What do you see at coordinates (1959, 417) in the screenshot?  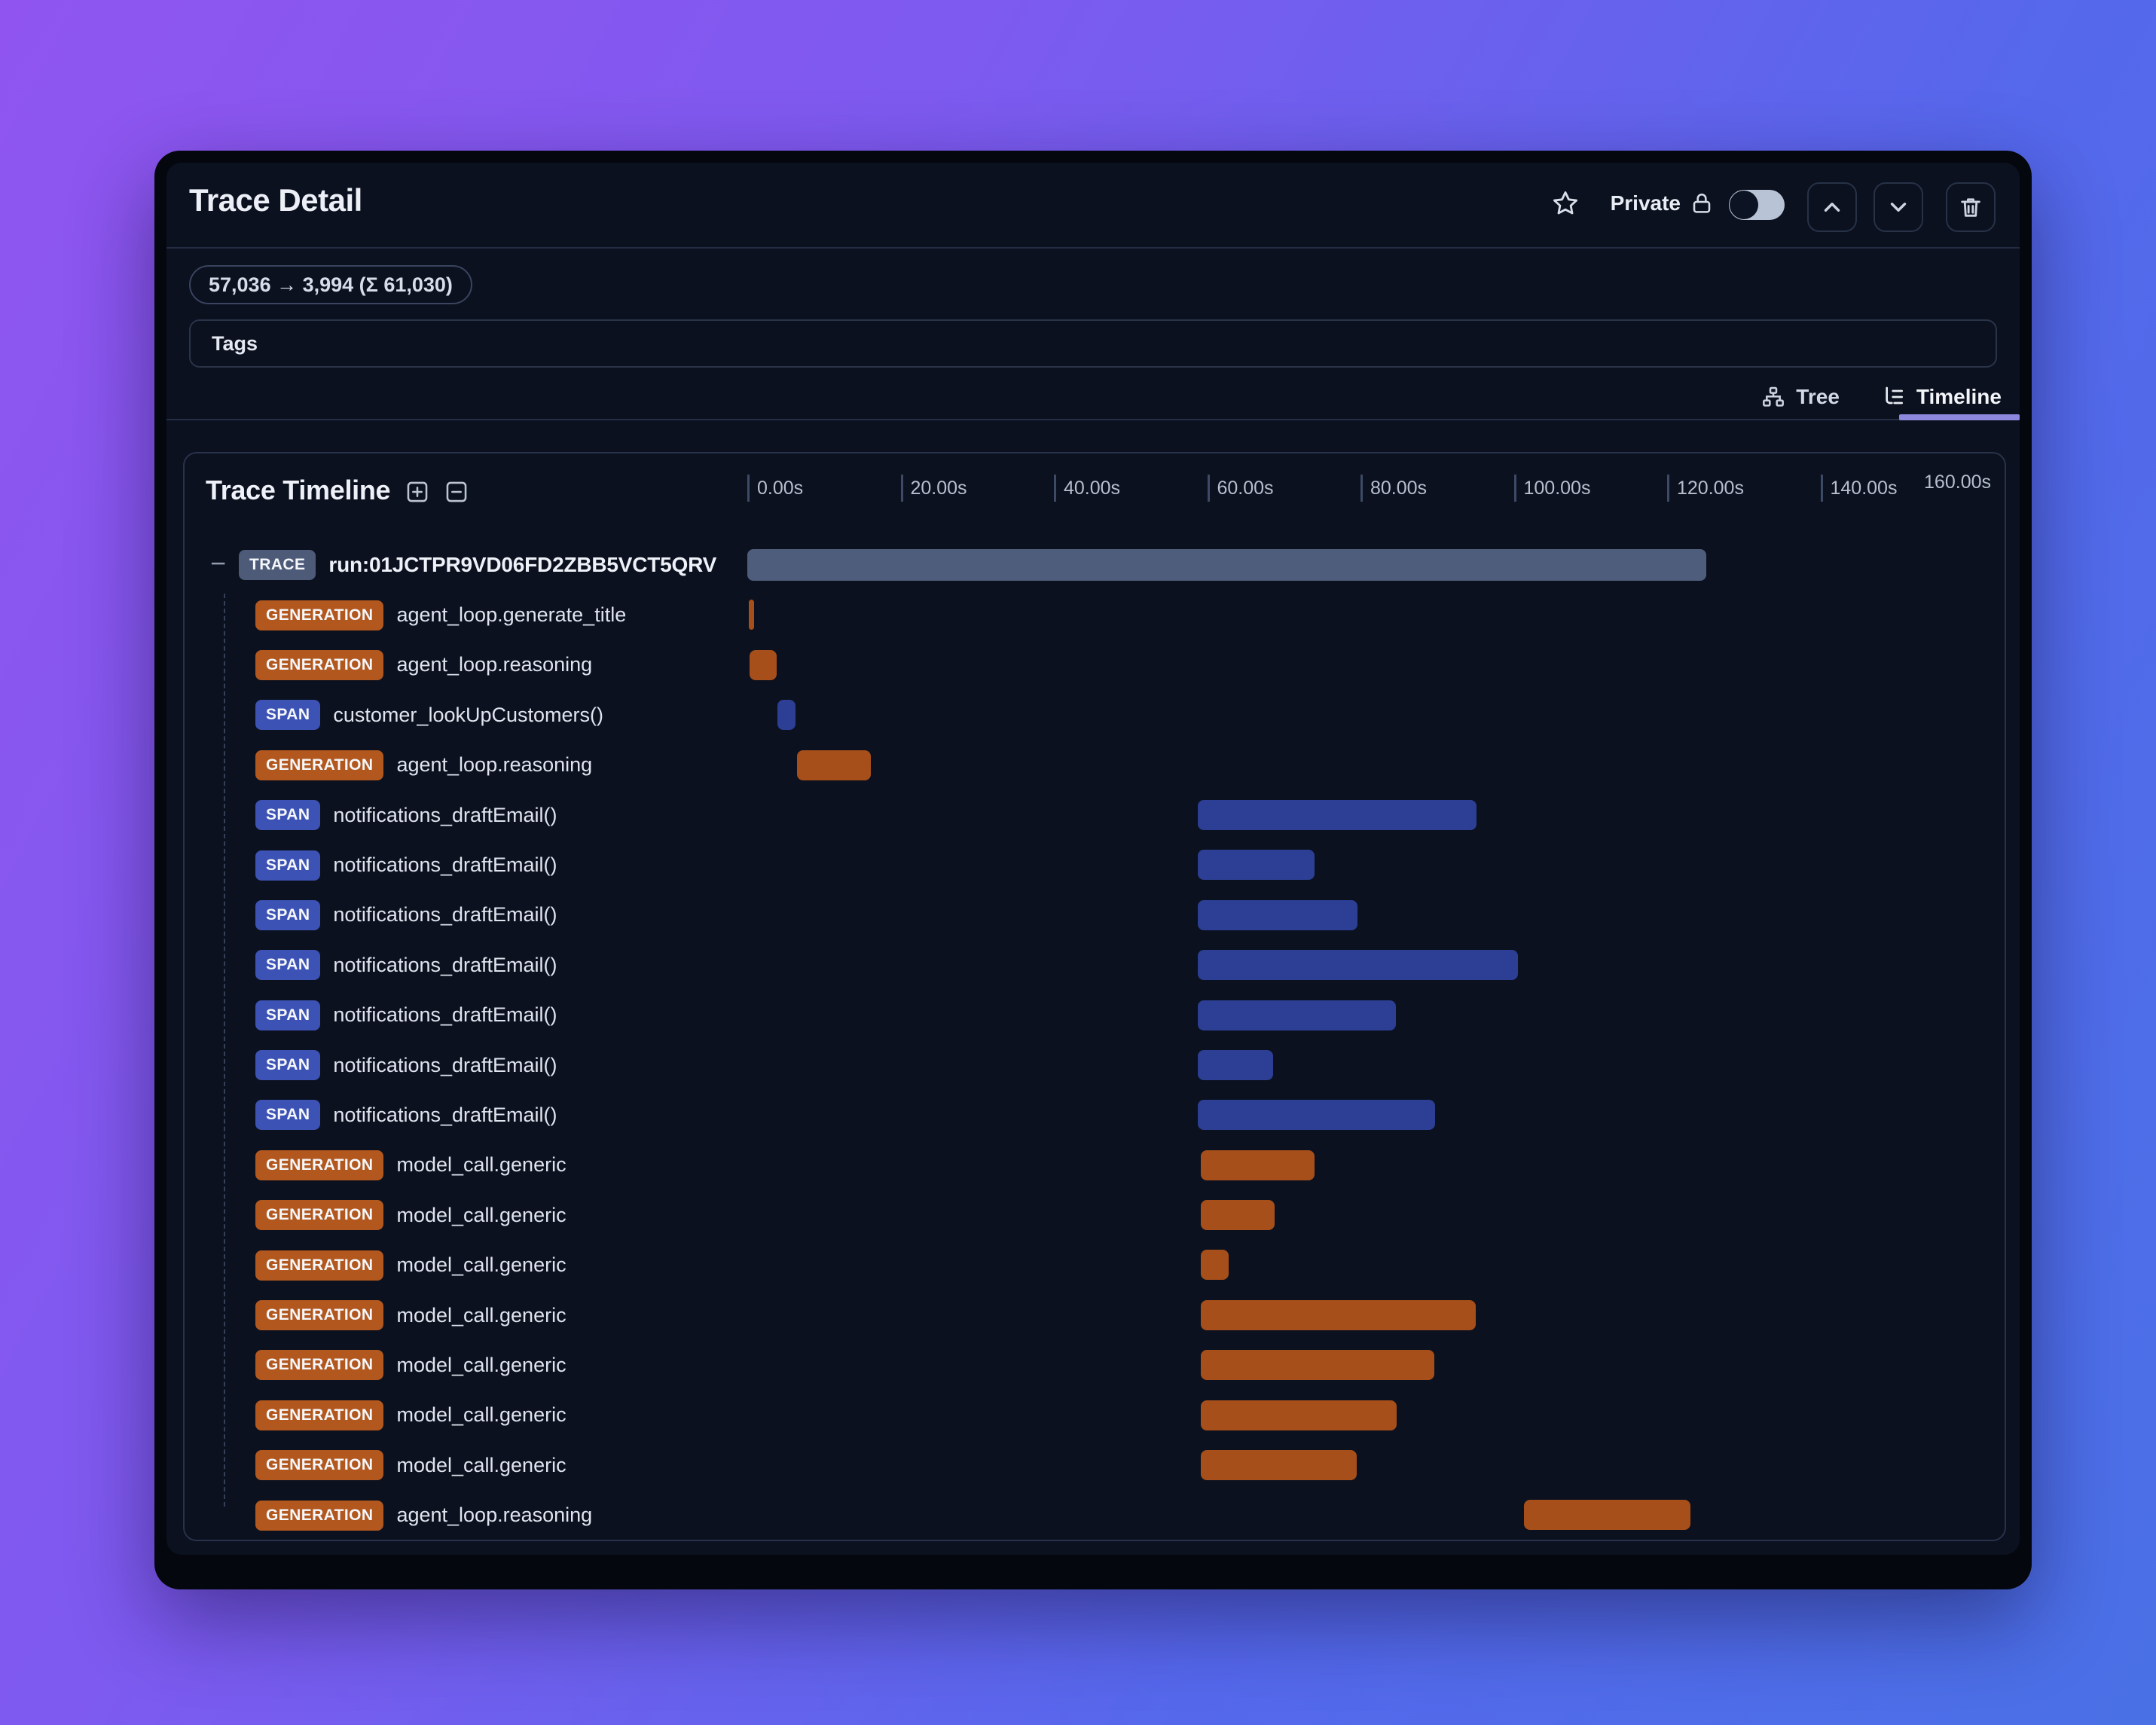 I see `active-tab-underline` at bounding box center [1959, 417].